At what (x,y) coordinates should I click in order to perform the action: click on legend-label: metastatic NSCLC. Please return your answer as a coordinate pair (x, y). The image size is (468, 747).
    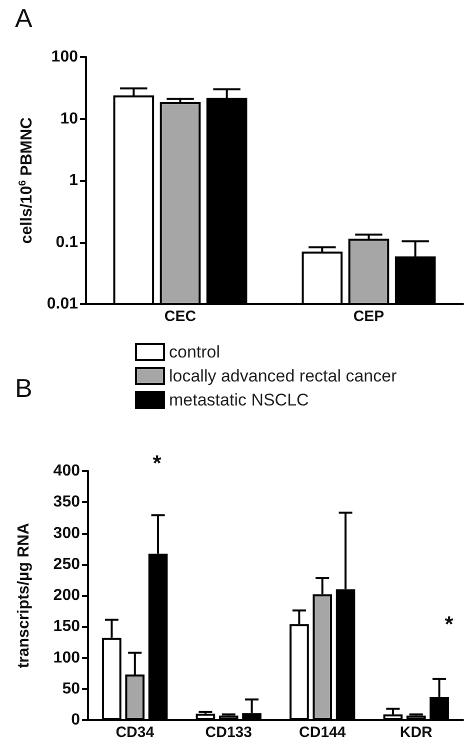
    Looking at the image, I should click on (239, 400).